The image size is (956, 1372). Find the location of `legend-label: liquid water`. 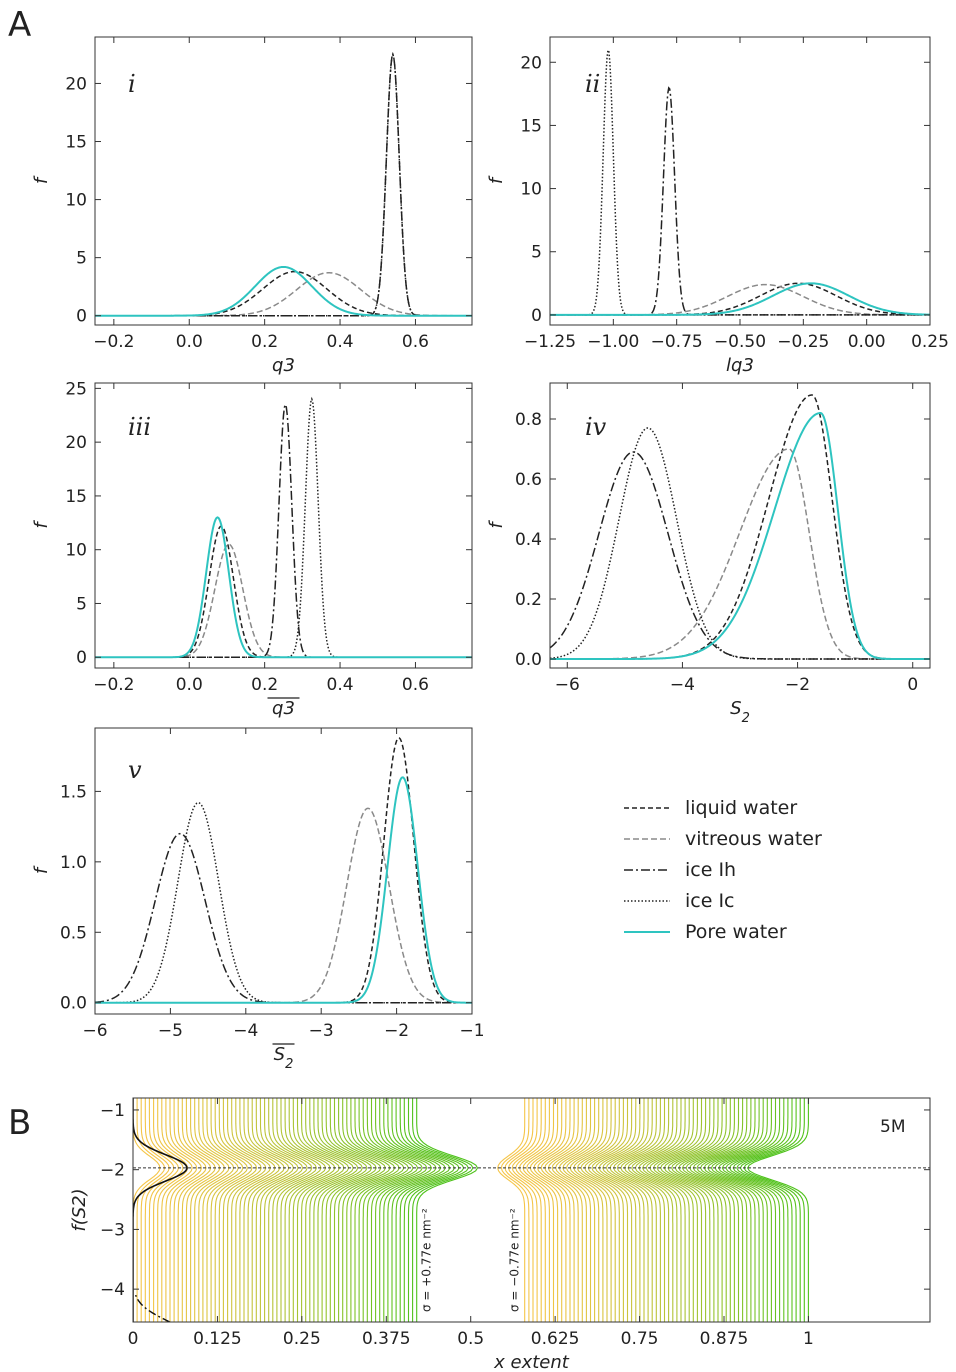

legend-label: liquid water is located at coordinates (741, 808).